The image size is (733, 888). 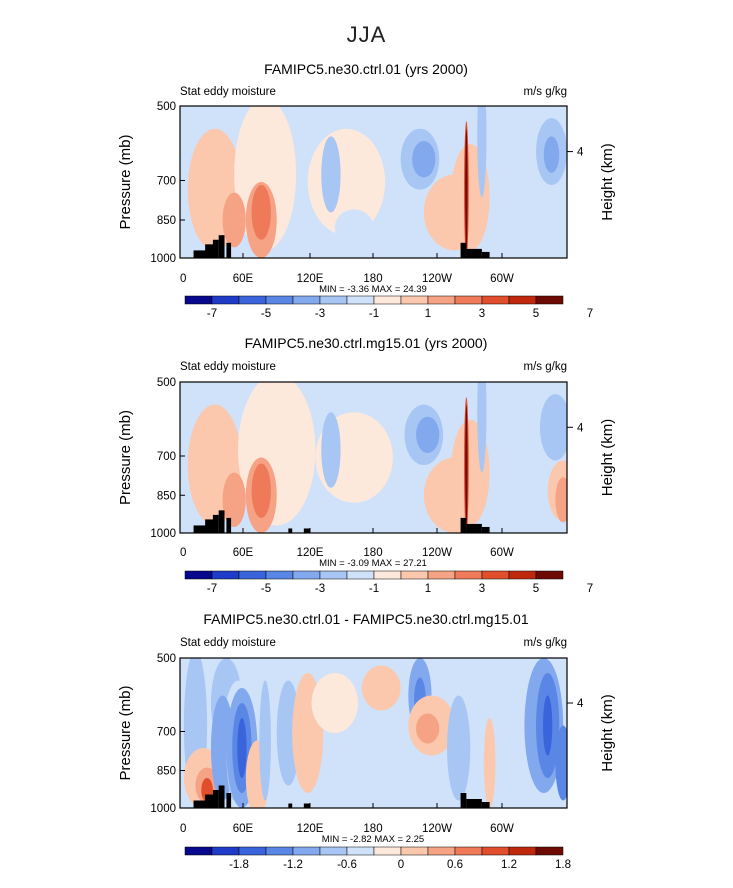 I want to click on colorbar-label: -1.2, so click(x=293, y=865).